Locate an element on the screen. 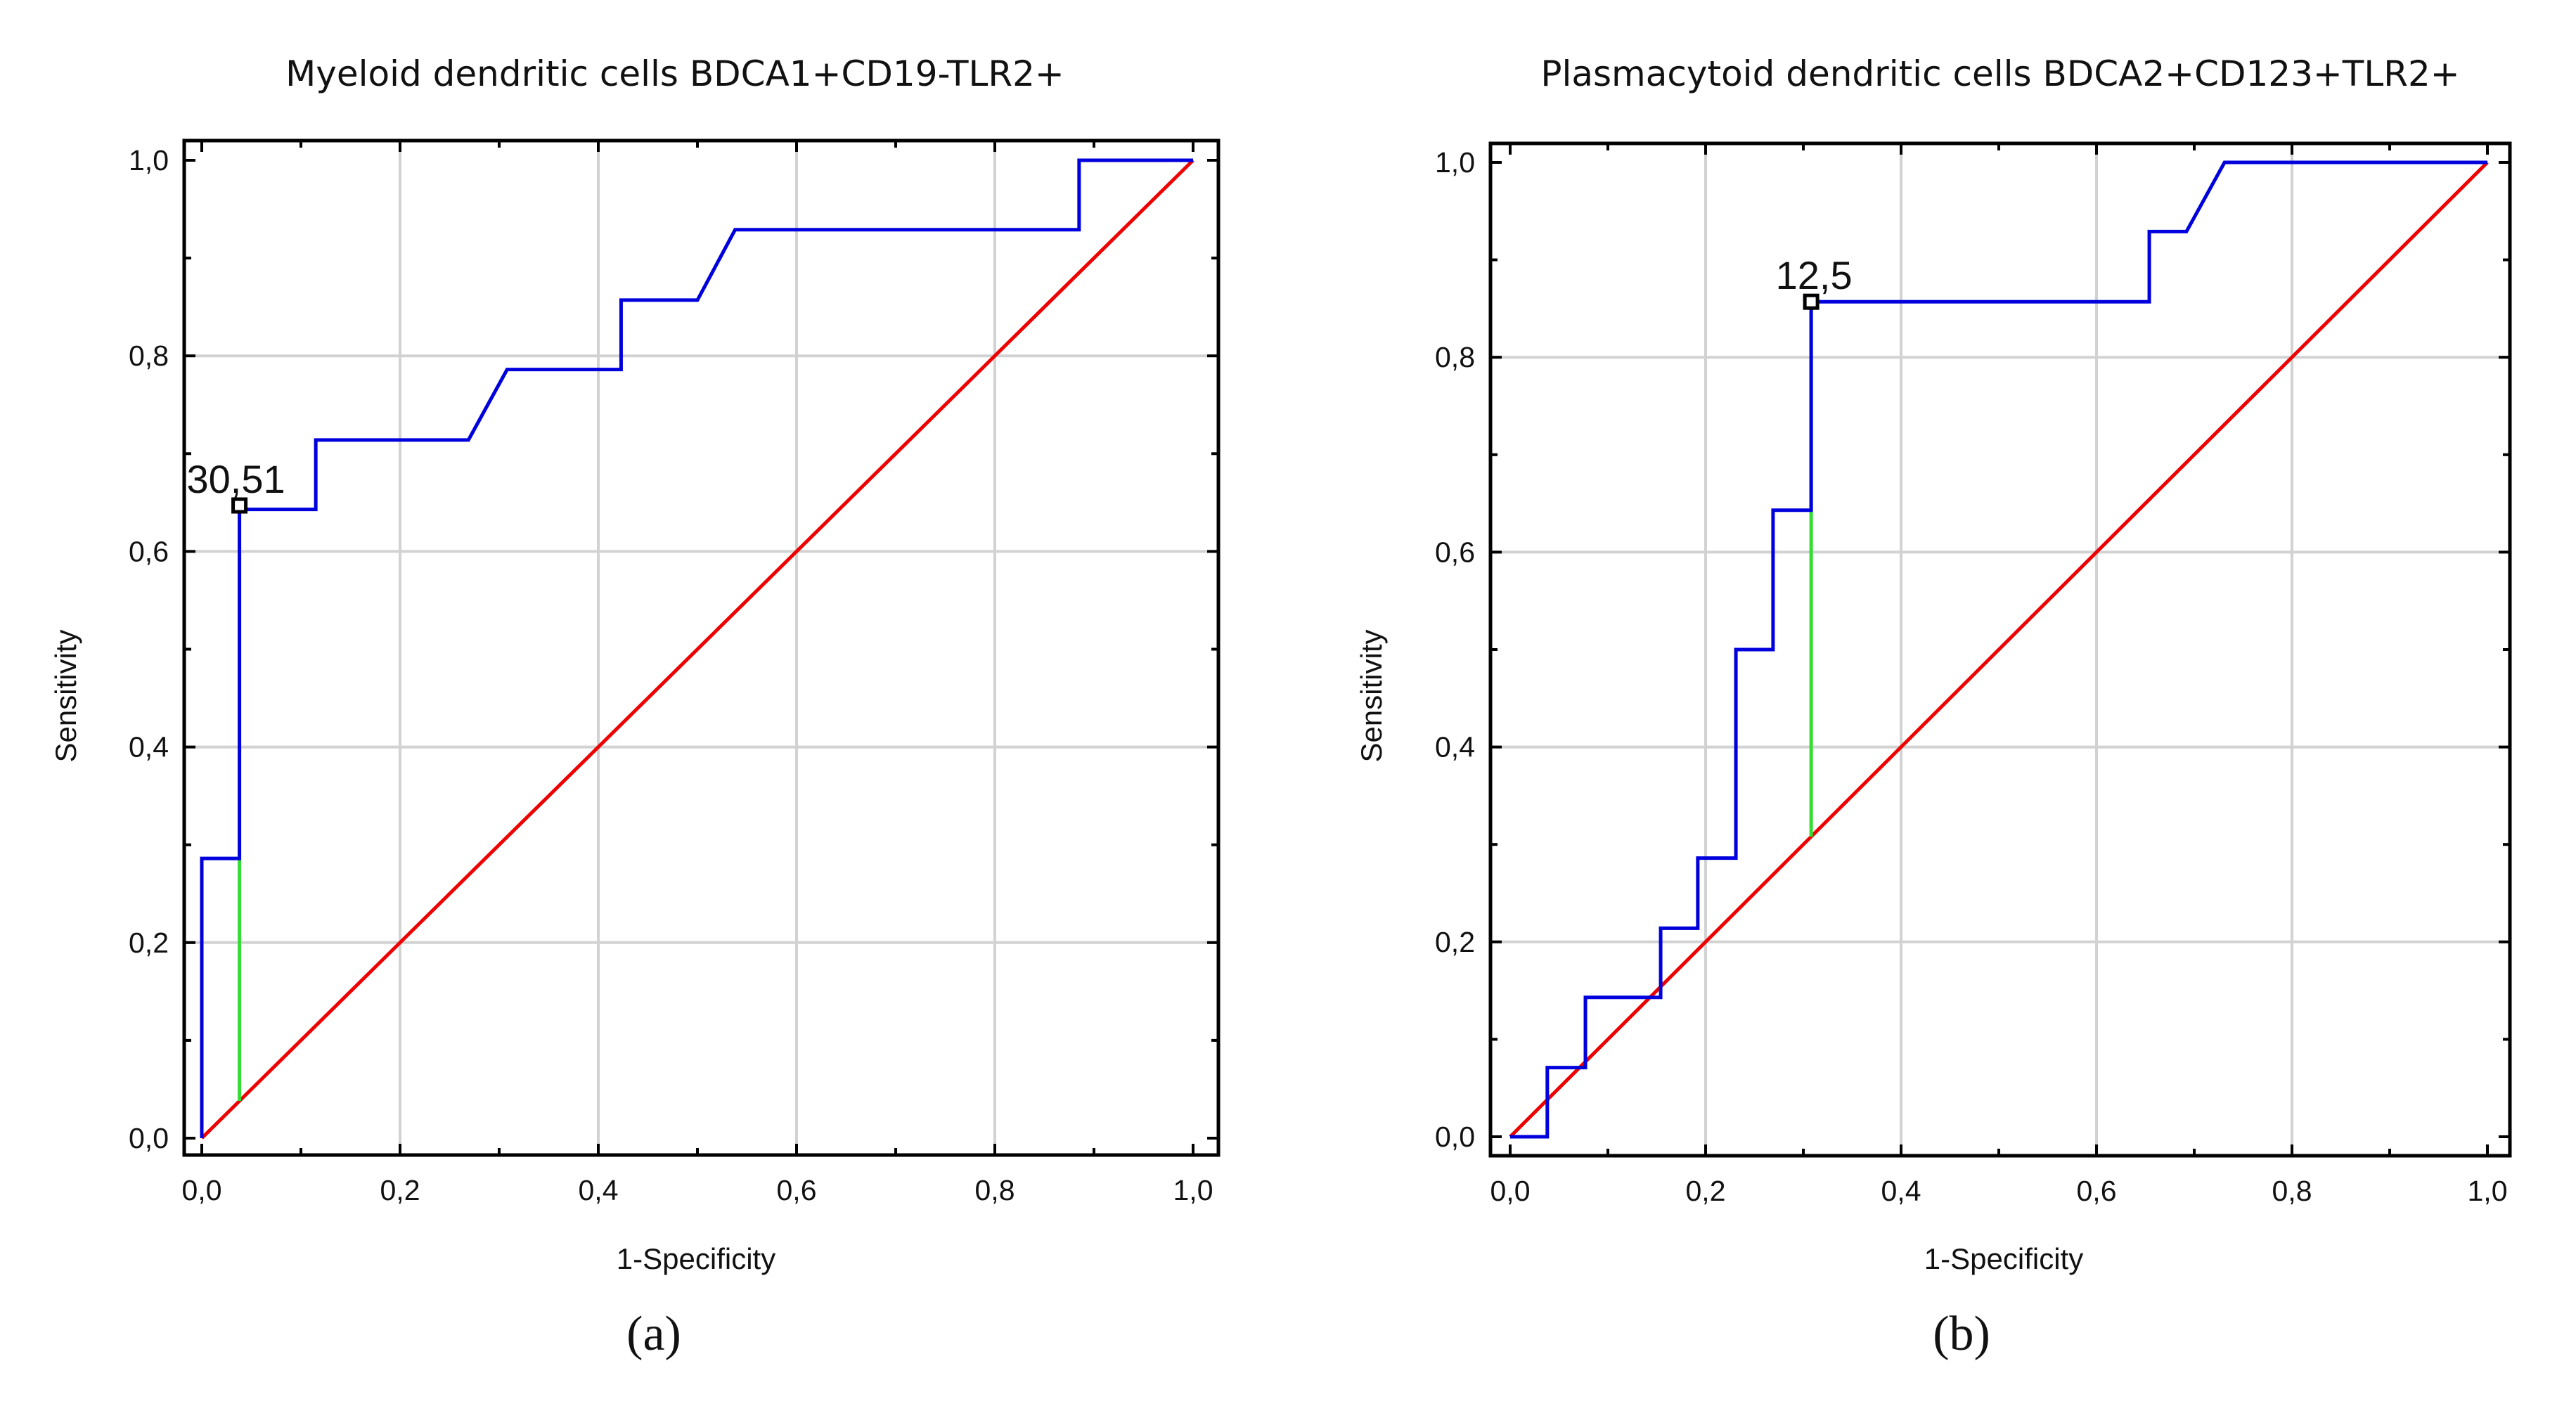  panel-label: (a) is located at coordinates (653, 1334).